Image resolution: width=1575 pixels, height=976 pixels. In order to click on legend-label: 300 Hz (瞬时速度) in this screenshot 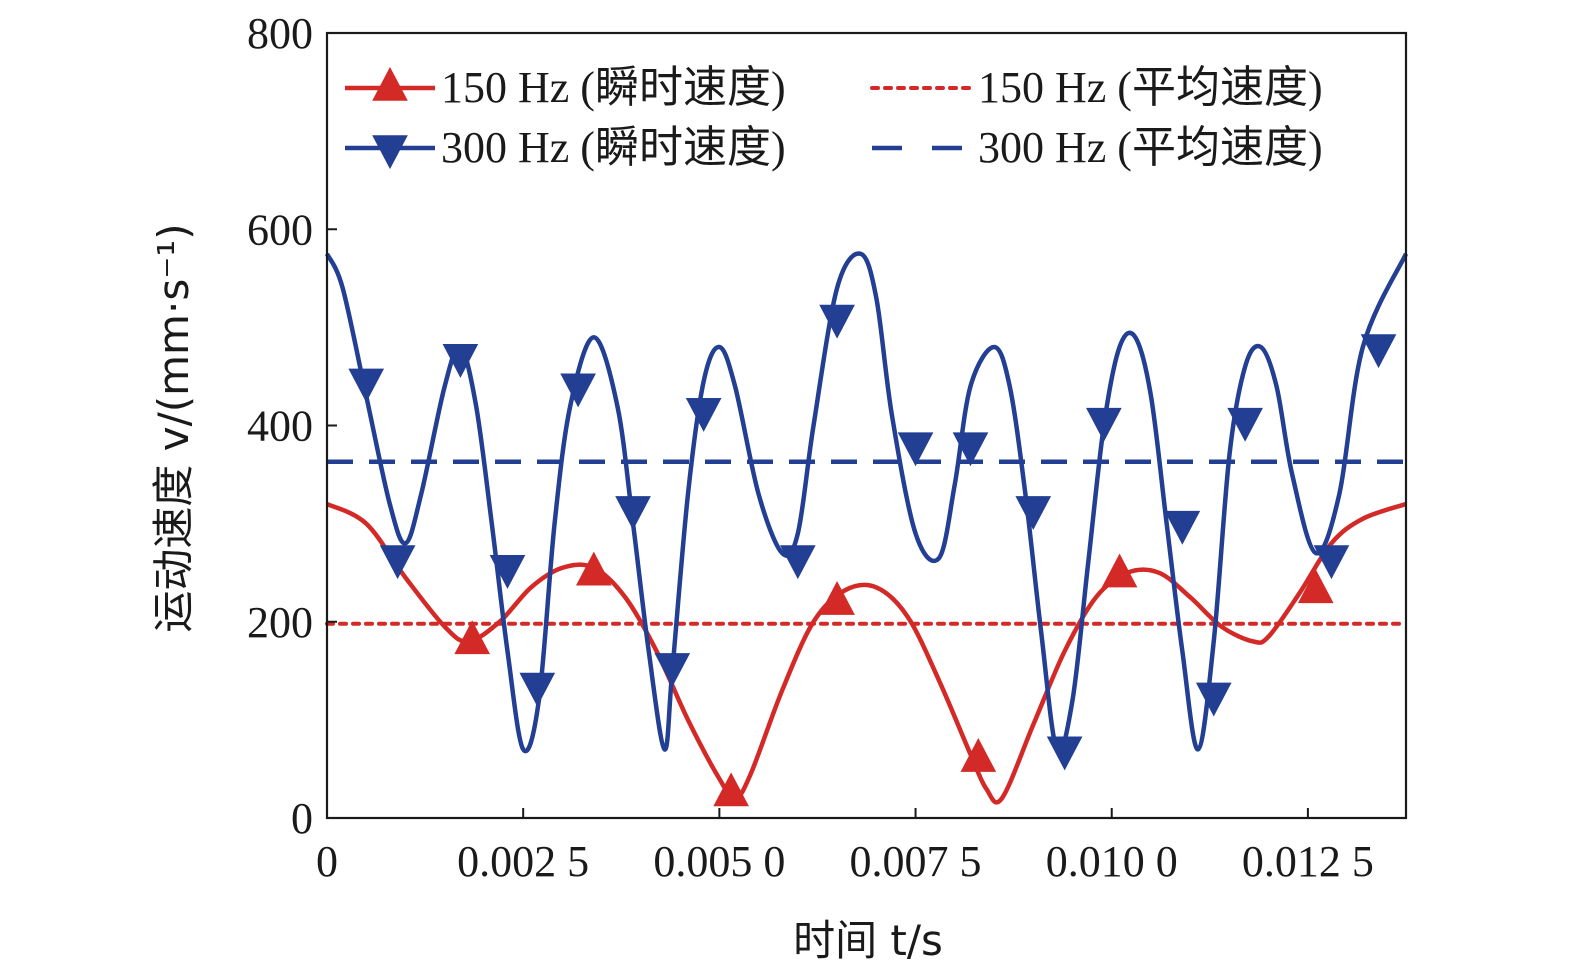, I will do `click(613, 147)`.